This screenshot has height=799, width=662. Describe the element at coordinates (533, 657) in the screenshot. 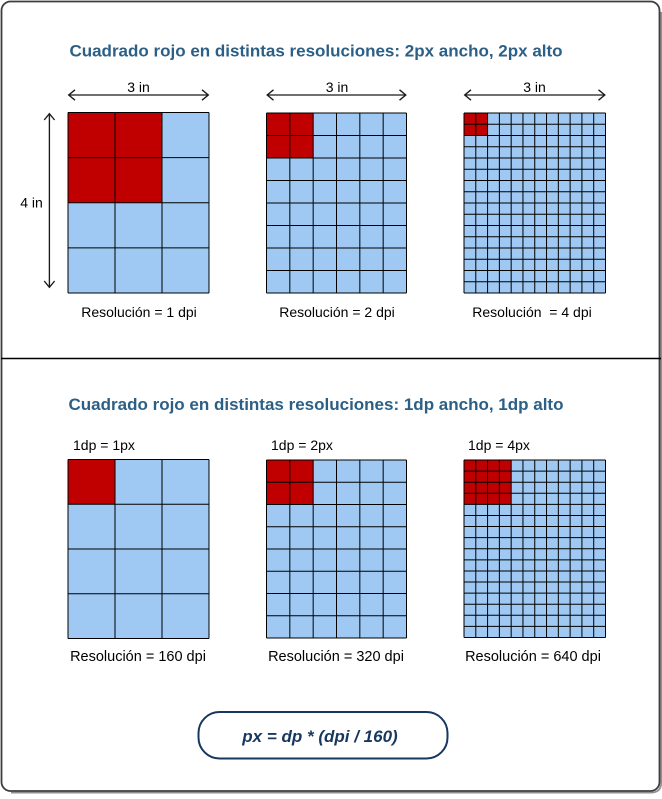

I see `svg-text: Resolución = 640 dpi` at that location.